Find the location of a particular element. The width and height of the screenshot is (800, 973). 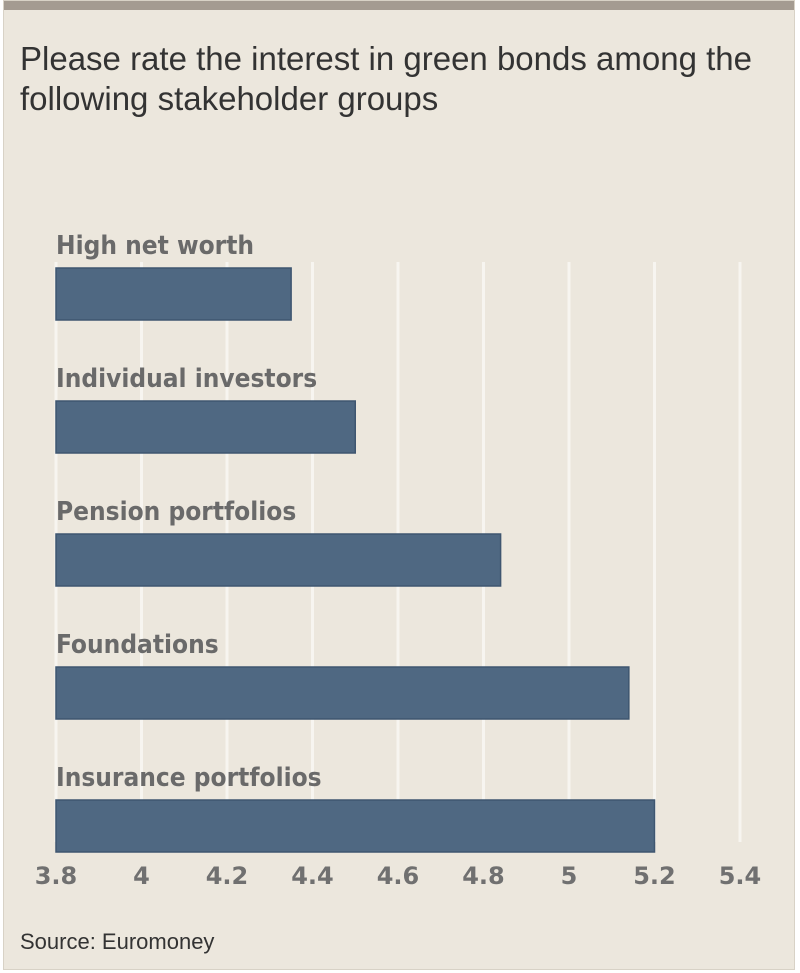

source-note: Source: Euromoney is located at coordinates (117, 941).